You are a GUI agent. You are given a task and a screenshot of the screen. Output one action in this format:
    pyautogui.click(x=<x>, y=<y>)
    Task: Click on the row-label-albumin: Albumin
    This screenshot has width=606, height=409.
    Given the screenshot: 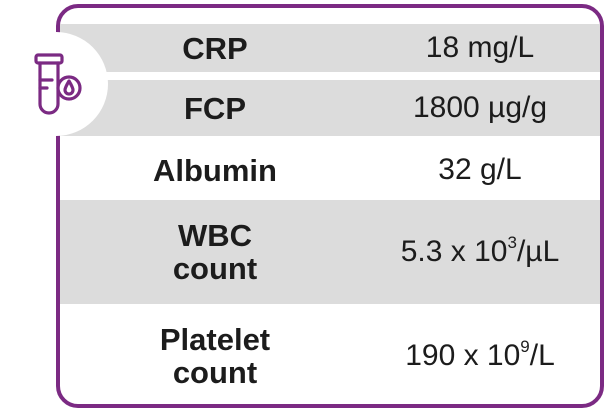 What is the action you would take?
    pyautogui.click(x=215, y=170)
    